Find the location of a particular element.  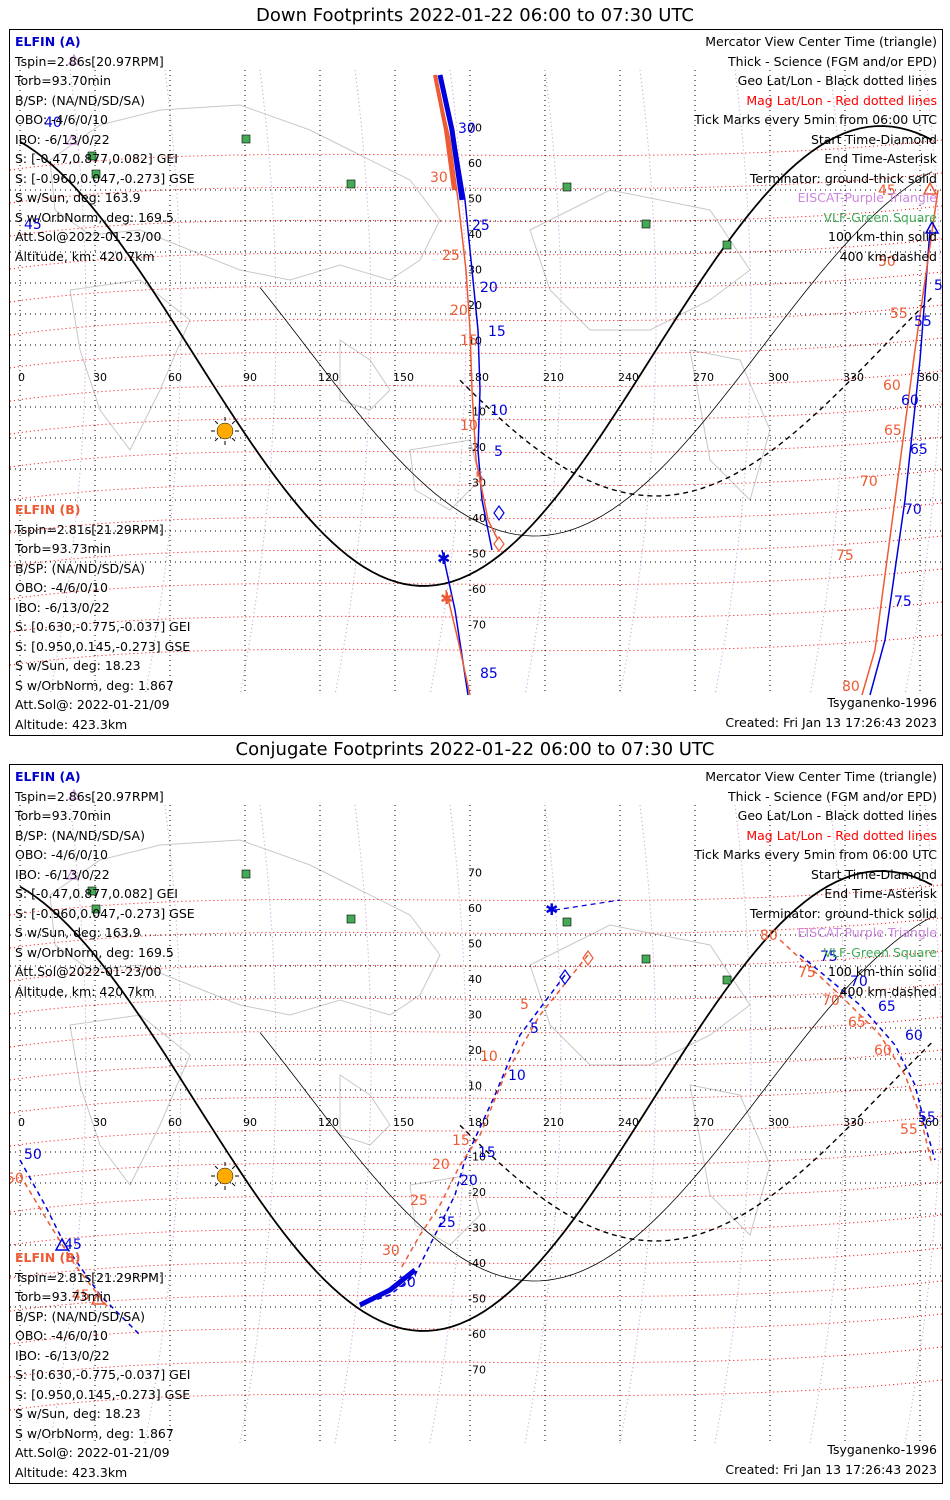

legend-item: VLF-Green Square is located at coordinates (880, 952).